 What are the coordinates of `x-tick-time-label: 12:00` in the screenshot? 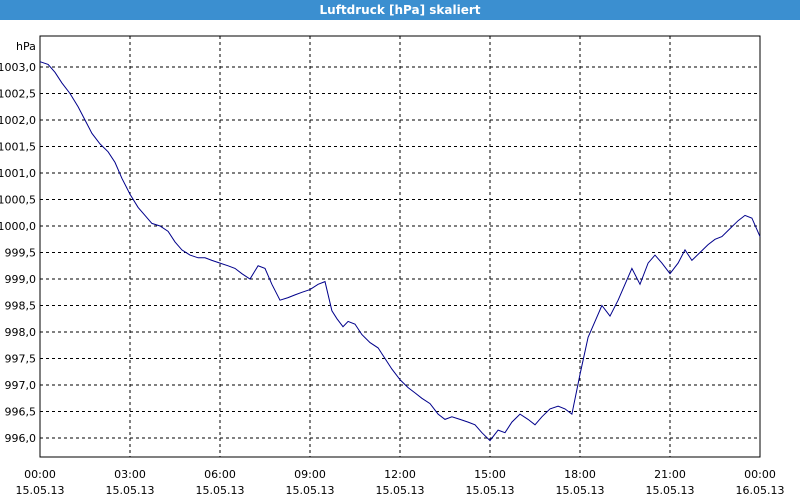 It's located at (400, 474).